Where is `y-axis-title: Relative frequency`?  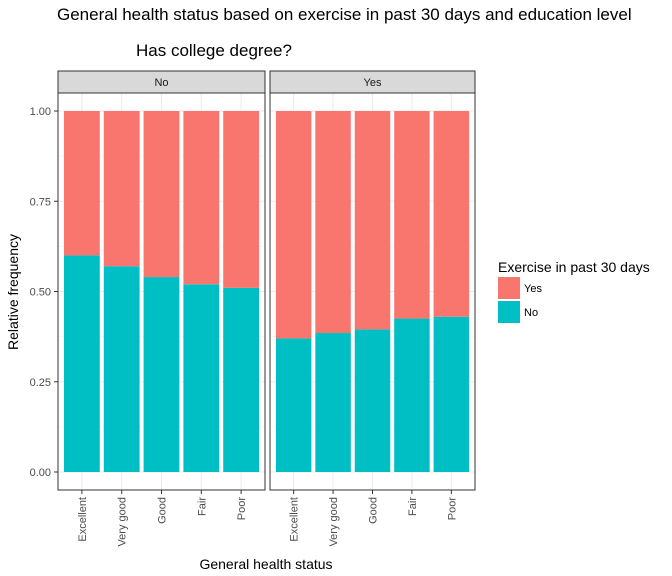
y-axis-title: Relative frequency is located at coordinates (13, 292).